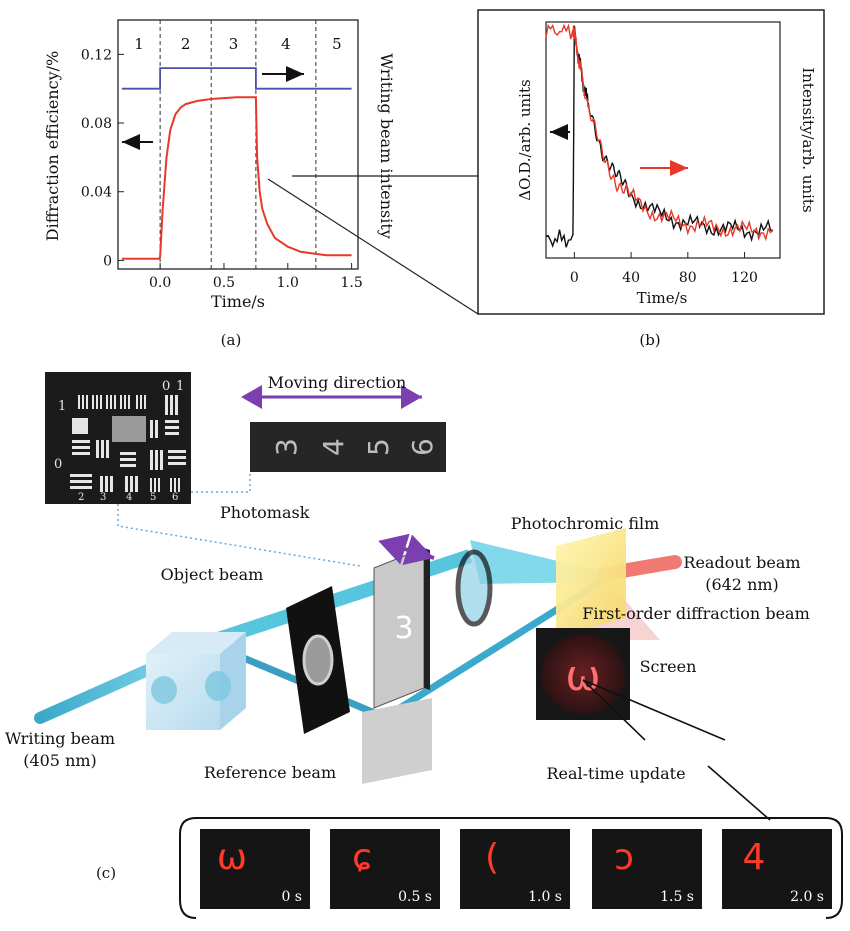 The width and height of the screenshot is (850, 931). Describe the element at coordinates (808, 139) in the screenshot. I see `chart-b-y-right-label: Intensity/arb. units` at that location.